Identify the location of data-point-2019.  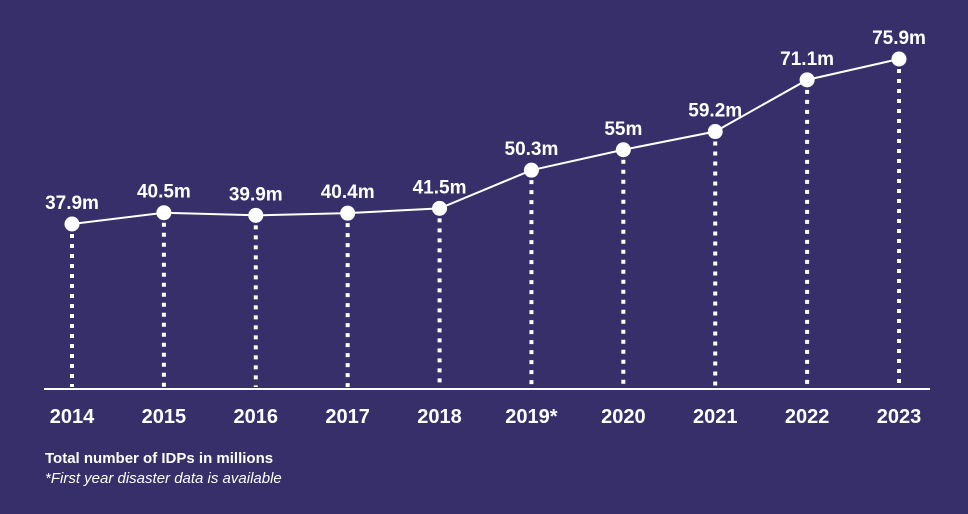
(531, 170).